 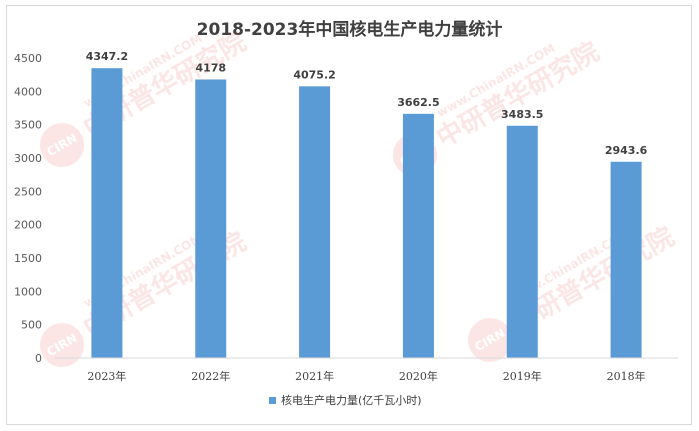 What do you see at coordinates (522, 376) in the screenshot?
I see `x-tick-label: 2019年` at bounding box center [522, 376].